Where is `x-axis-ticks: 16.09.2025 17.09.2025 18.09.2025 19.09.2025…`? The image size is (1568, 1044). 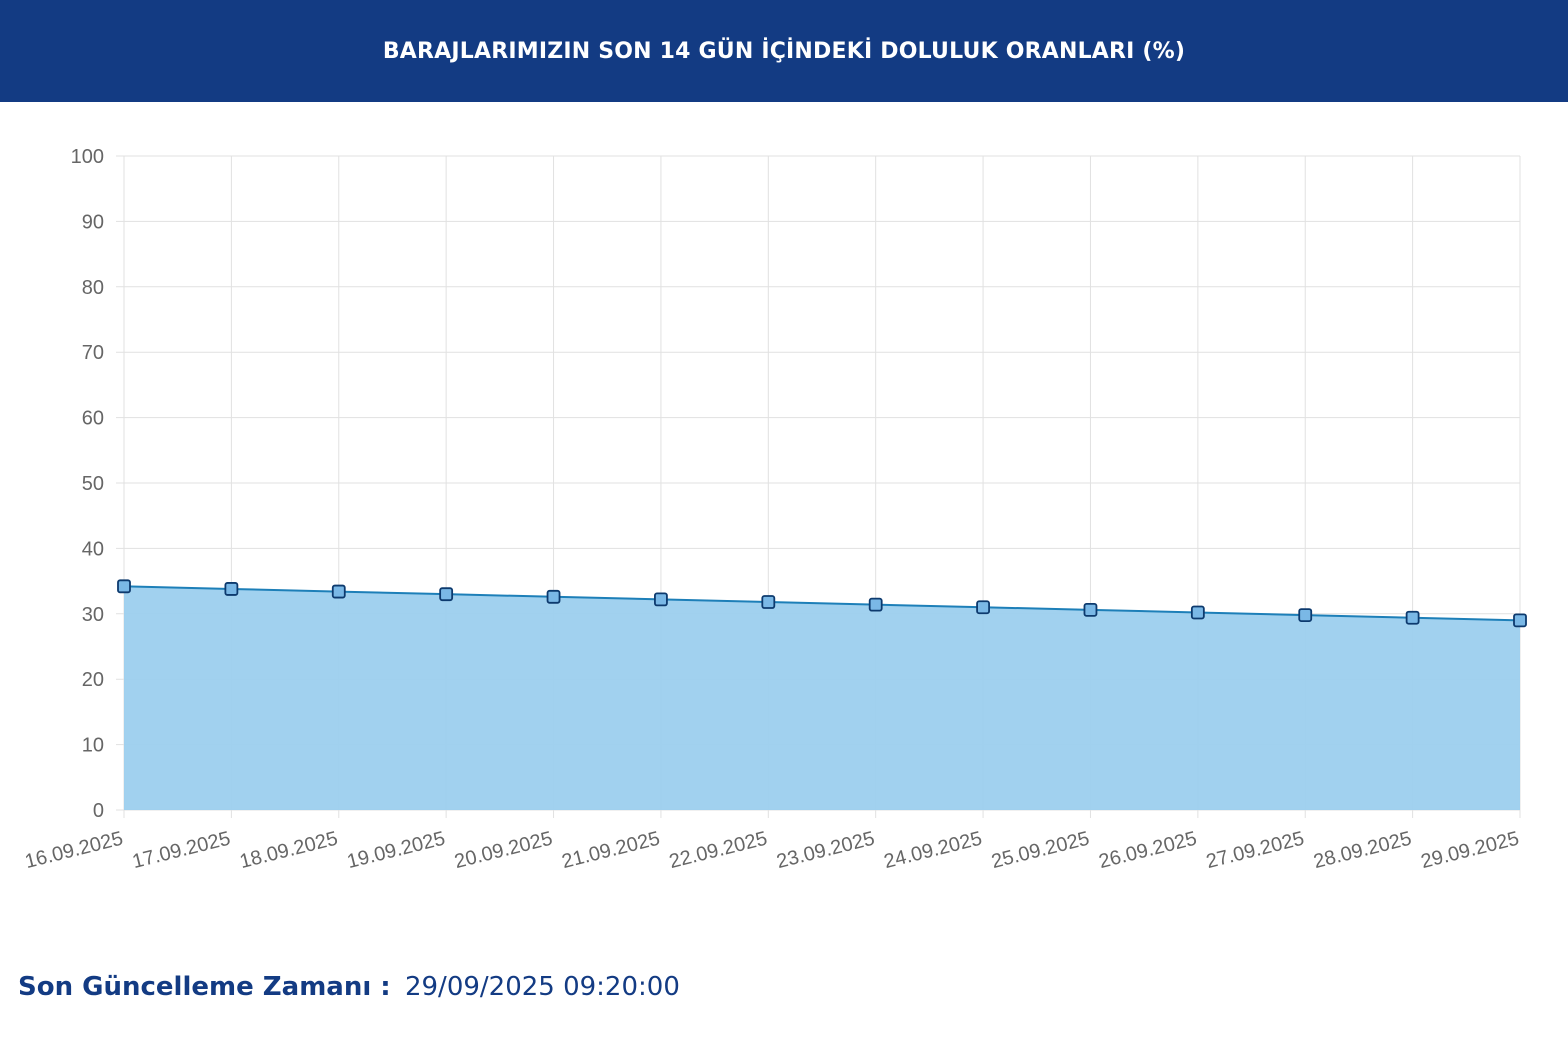
x-axis-ticks: 16.09.2025 17.09.2025 18.09.2025 19.09.2025… is located at coordinates (772, 851).